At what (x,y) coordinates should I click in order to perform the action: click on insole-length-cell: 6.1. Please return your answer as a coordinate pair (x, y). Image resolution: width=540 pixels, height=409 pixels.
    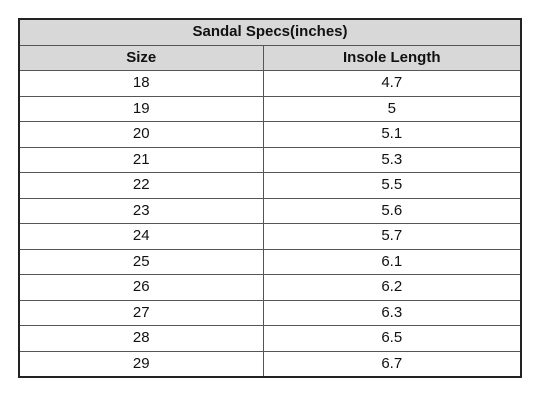
    Looking at the image, I should click on (392, 261).